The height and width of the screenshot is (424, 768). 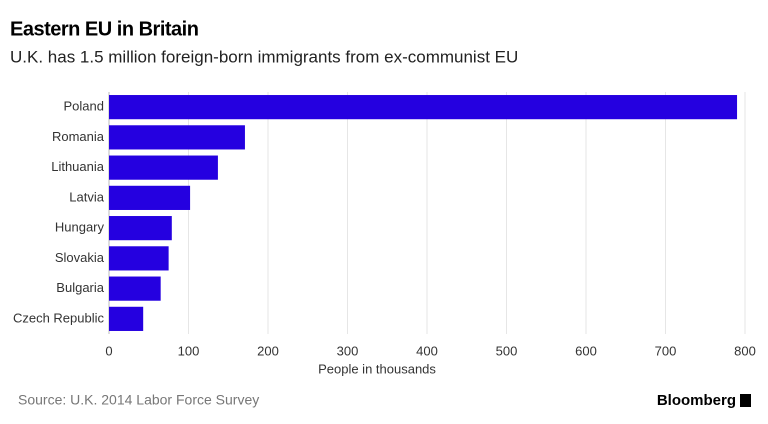 I want to click on x-tick-label: 500, so click(x=507, y=350).